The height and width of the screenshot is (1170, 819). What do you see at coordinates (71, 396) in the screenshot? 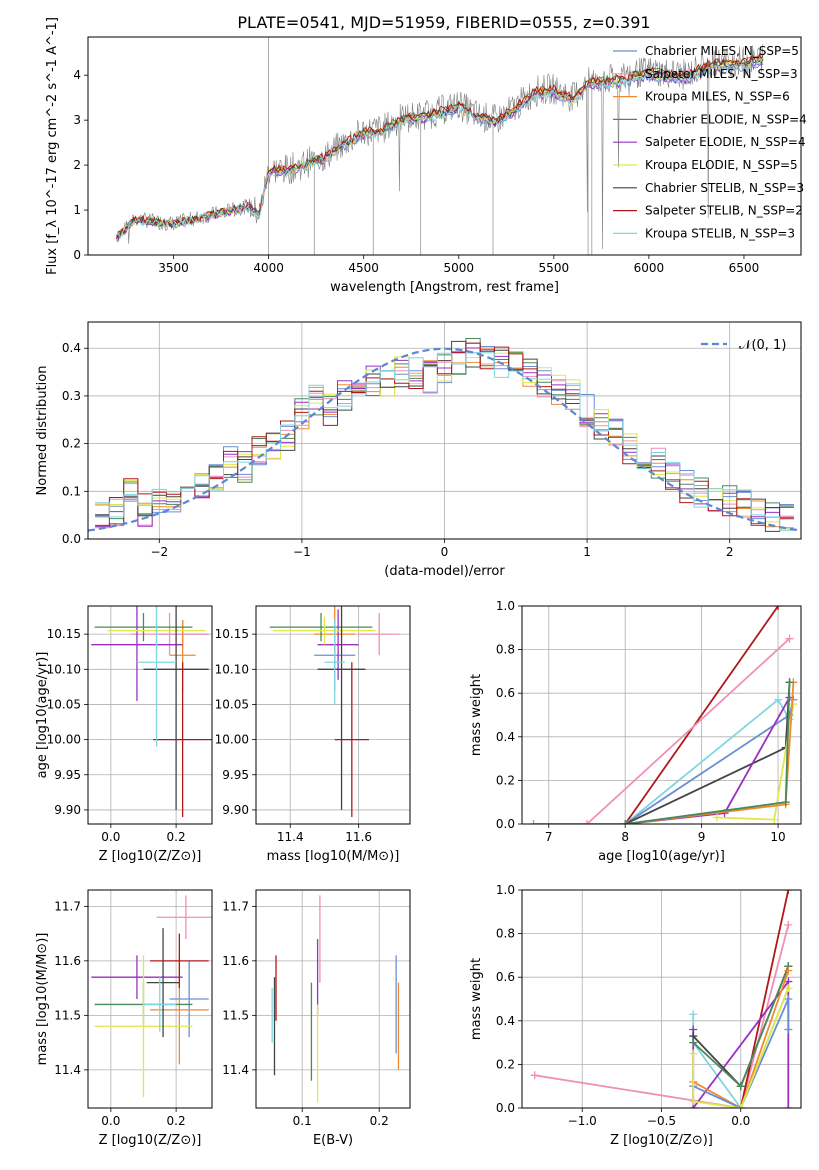
I see `y-tick-label: 0.3` at bounding box center [71, 396].